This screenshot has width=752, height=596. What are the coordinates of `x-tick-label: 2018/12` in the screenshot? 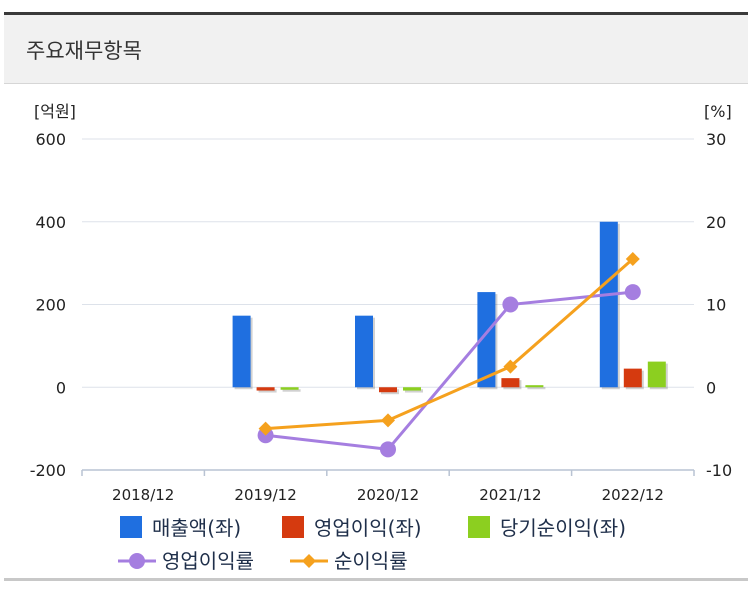 It's located at (143, 495).